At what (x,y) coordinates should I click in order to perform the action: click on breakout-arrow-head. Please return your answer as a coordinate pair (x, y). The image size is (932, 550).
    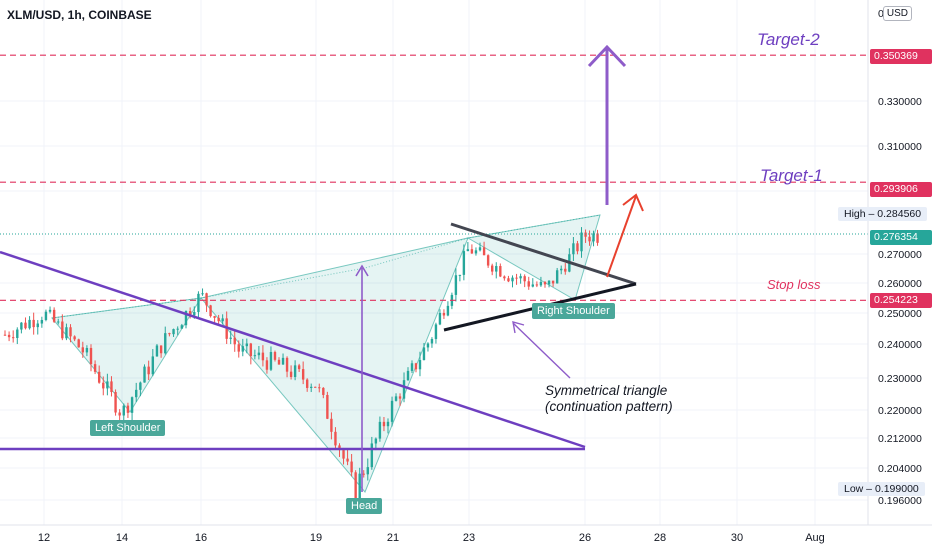
    Looking at the image, I should click on (633, 202).